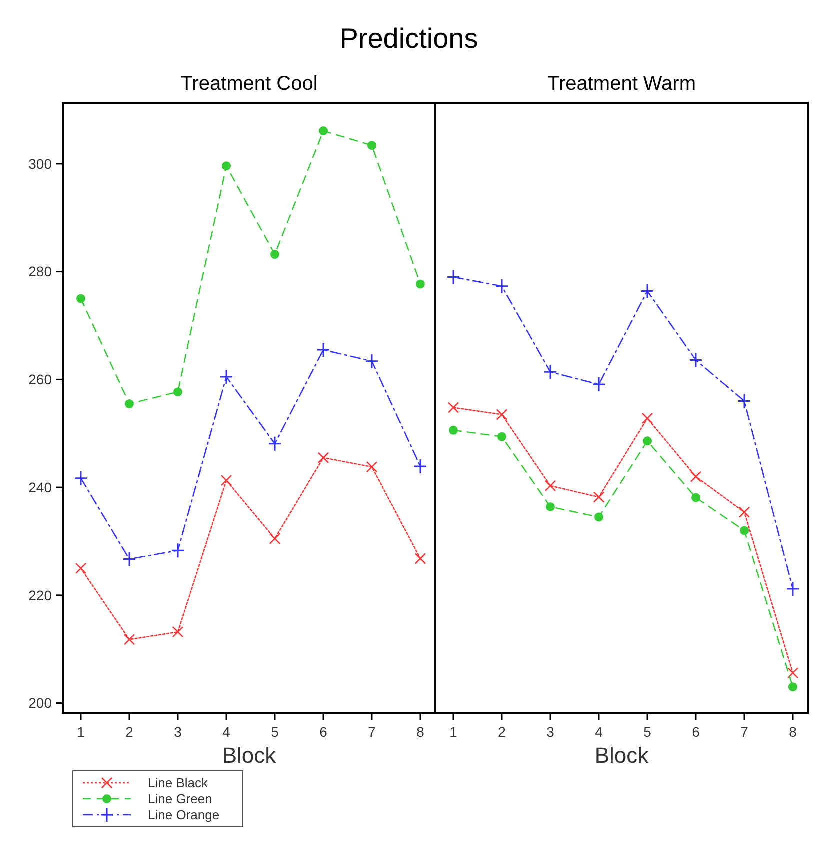 Image resolution: width=818 pixels, height=847 pixels. I want to click on legend-label: Line Black, so click(178, 783).